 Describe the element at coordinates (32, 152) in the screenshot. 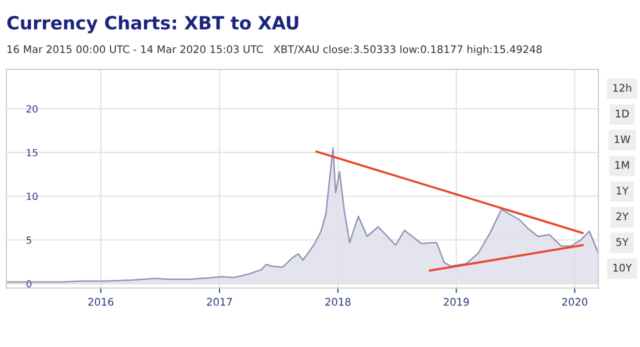

I see `y-tick-label: 15` at that location.